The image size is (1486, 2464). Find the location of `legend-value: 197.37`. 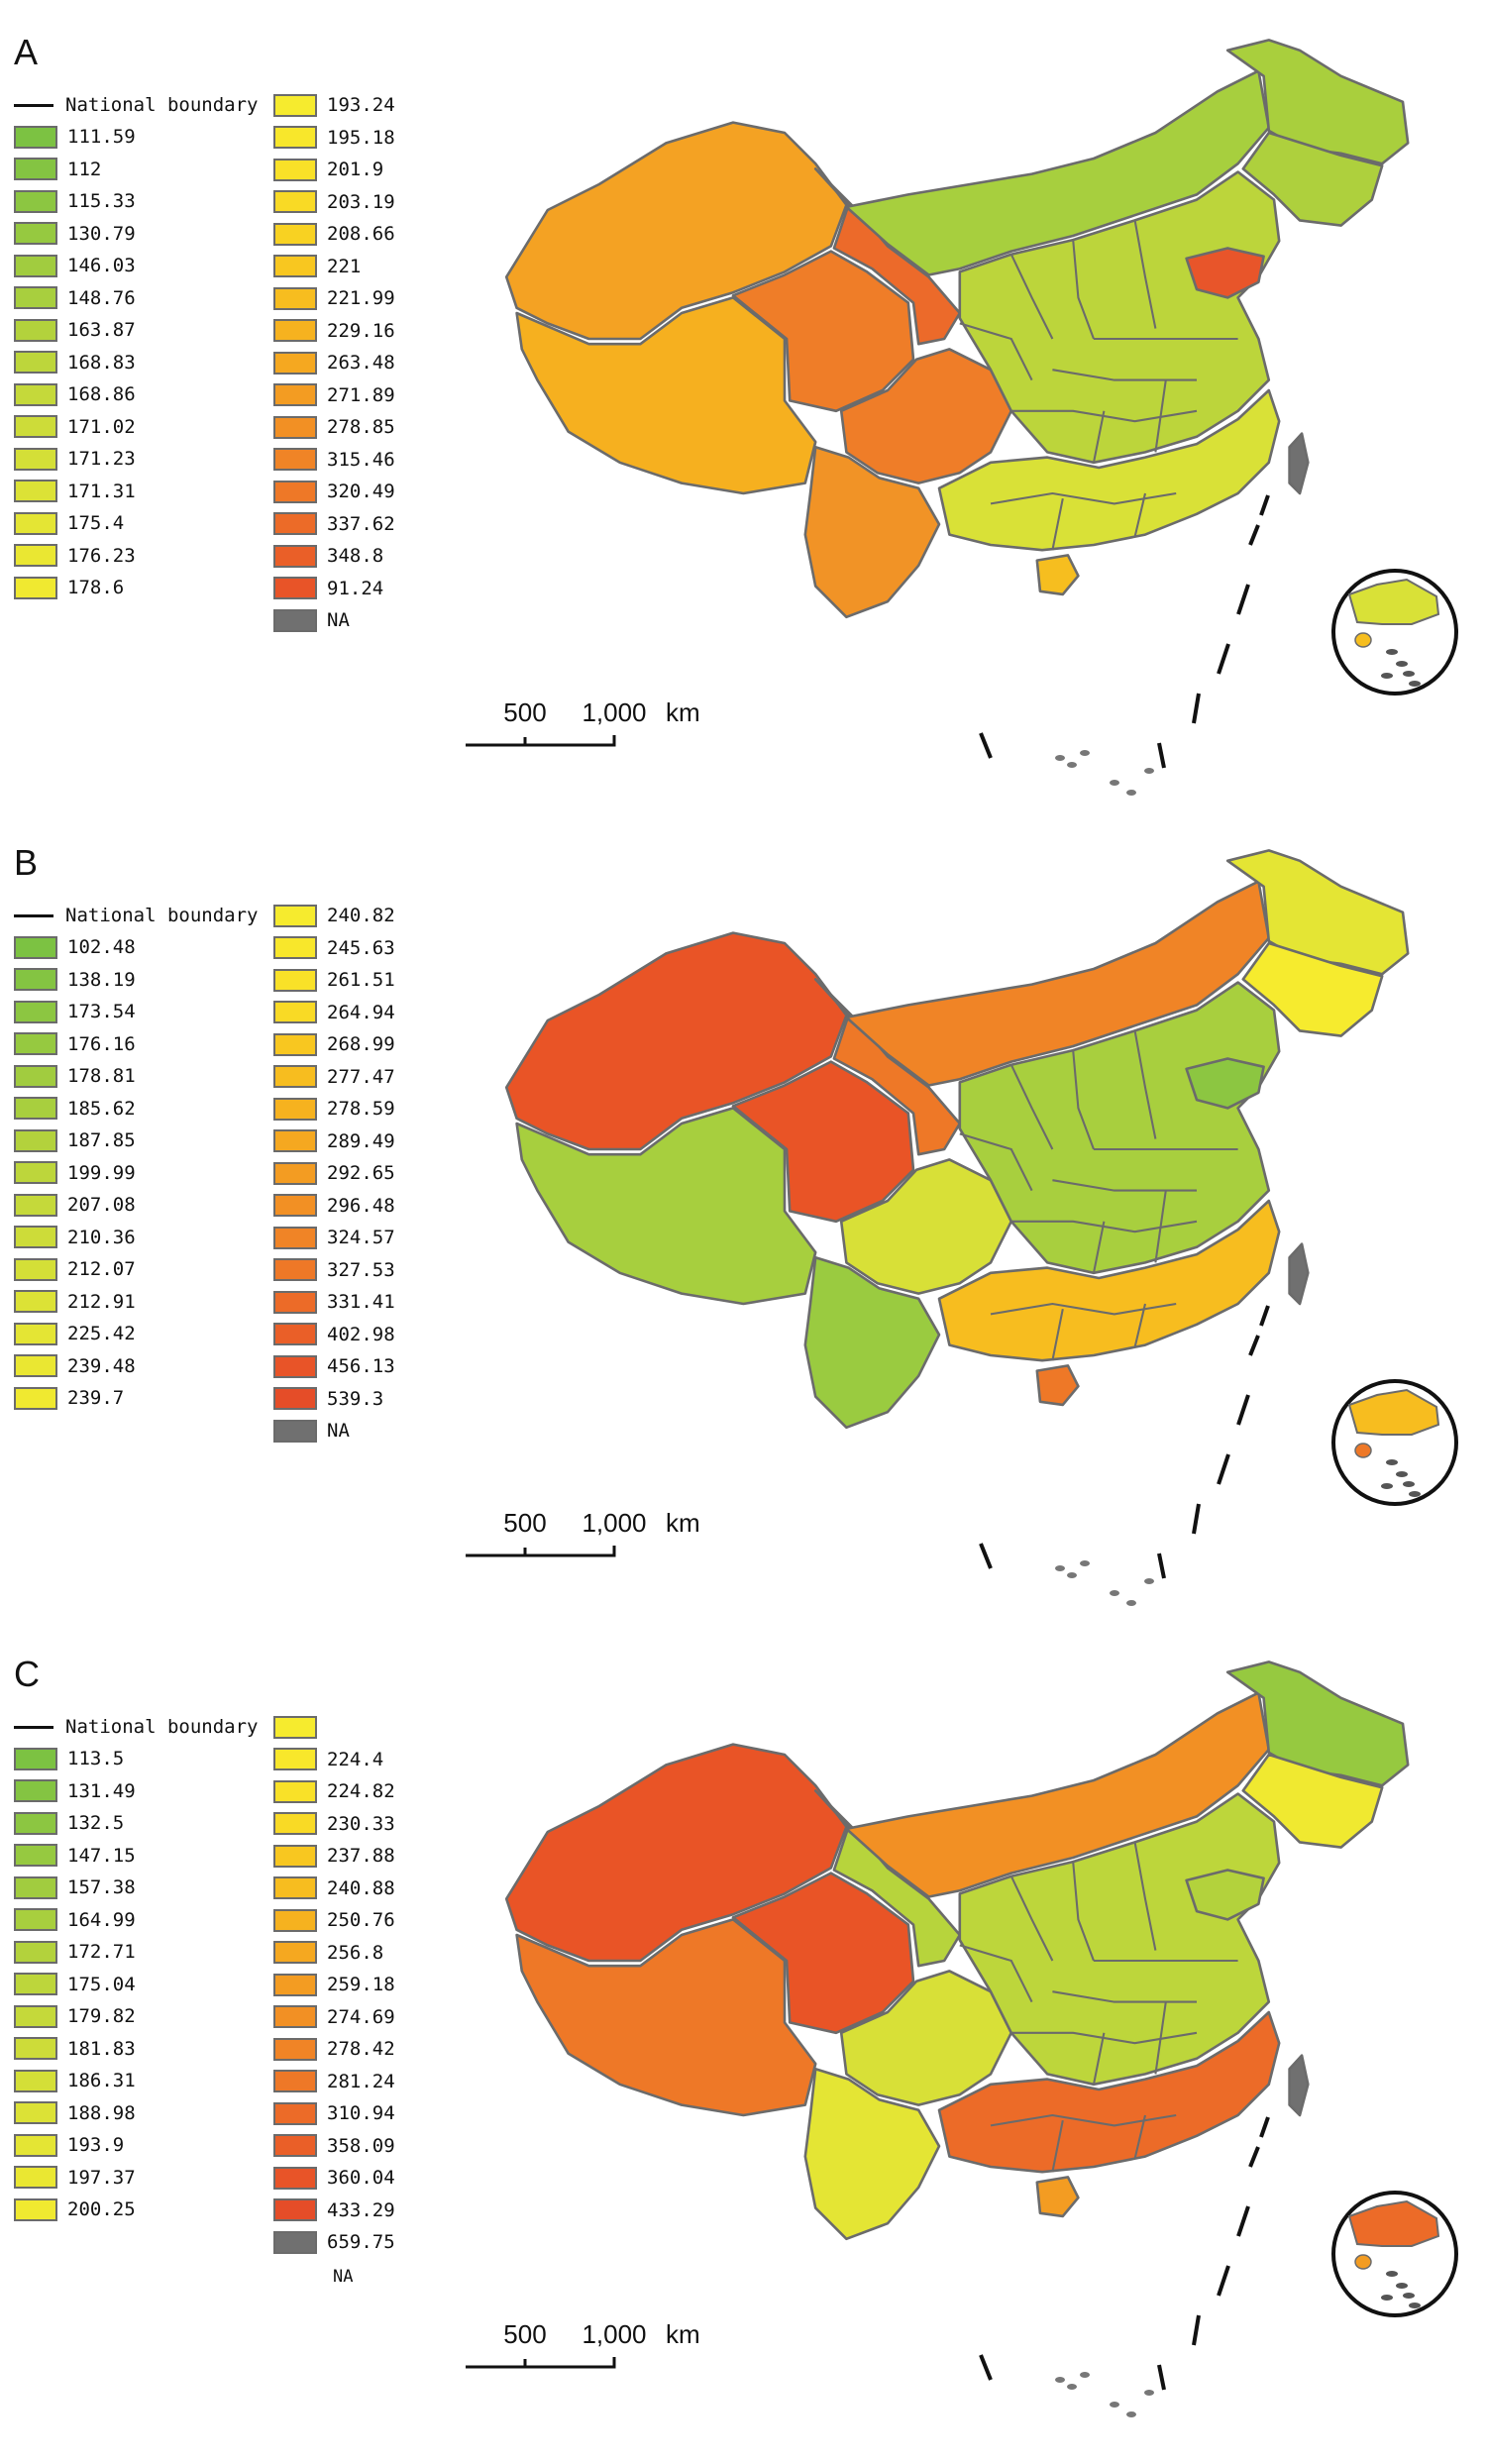

legend-value: 197.37 is located at coordinates (101, 2177).